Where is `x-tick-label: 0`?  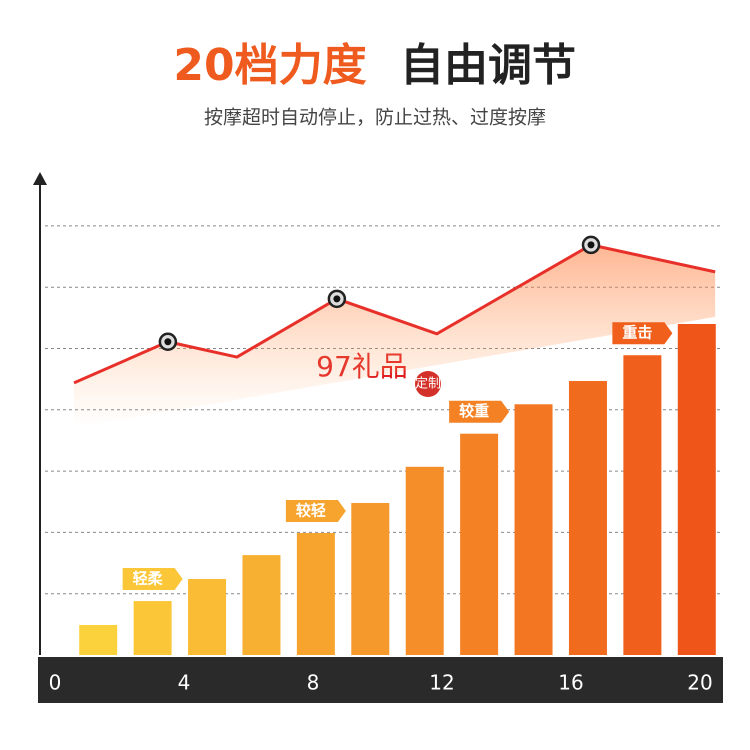 x-tick-label: 0 is located at coordinates (55, 683).